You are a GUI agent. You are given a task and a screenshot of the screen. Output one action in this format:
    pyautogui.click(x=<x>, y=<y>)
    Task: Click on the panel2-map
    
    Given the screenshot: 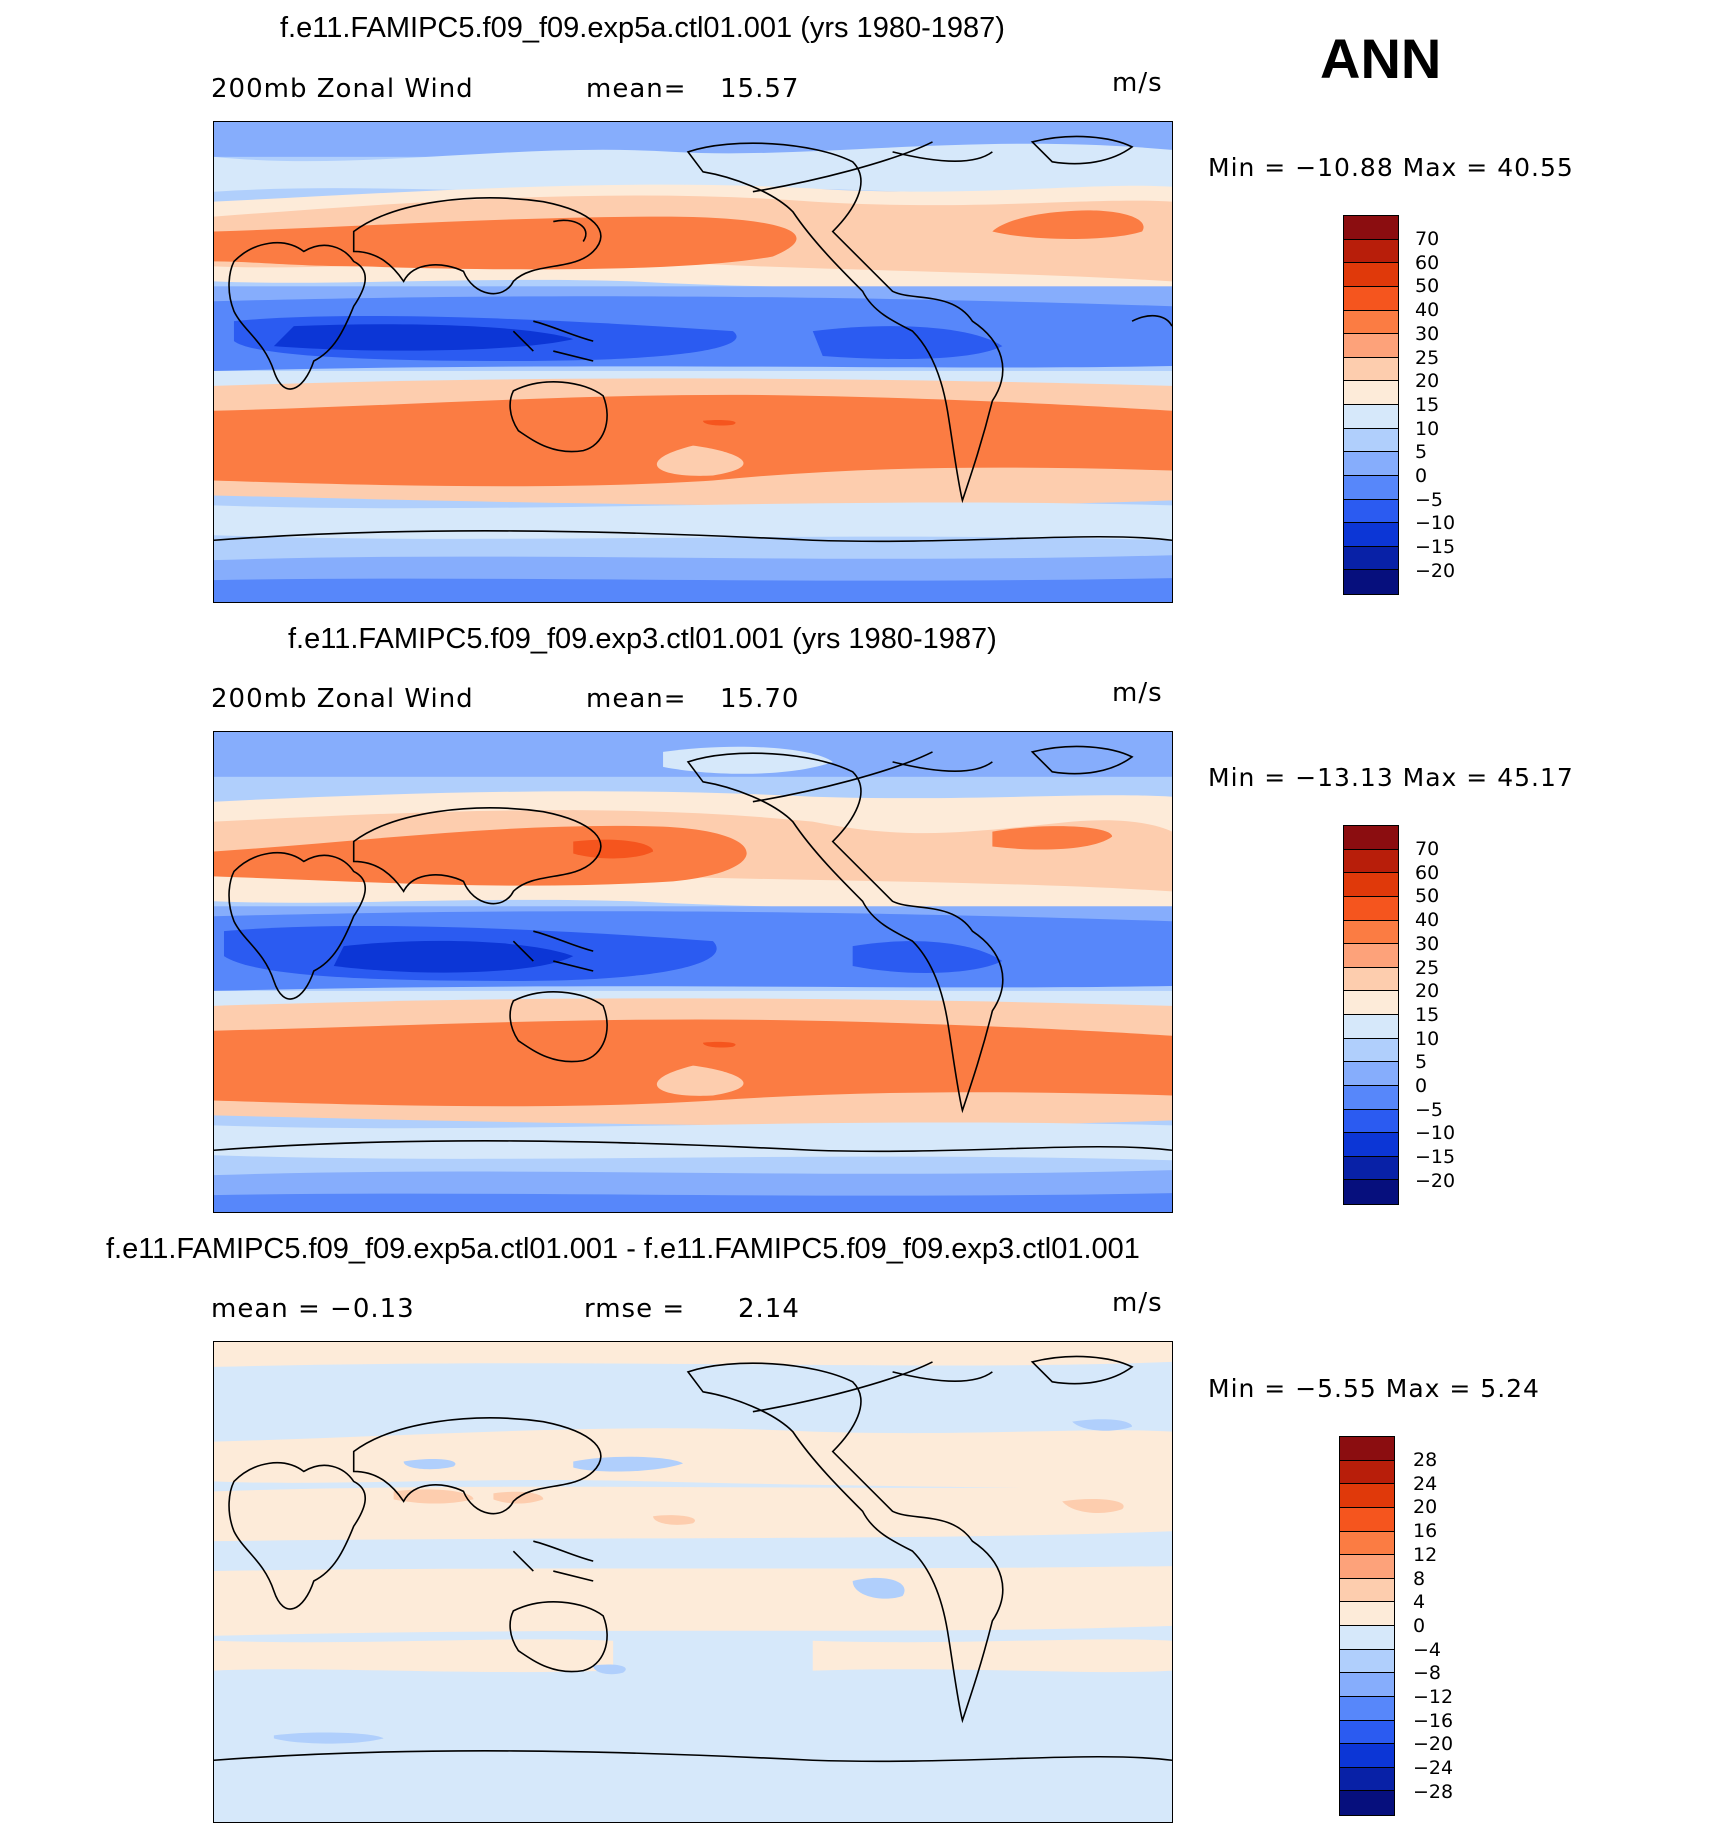 What is the action you would take?
    pyautogui.click(x=693, y=972)
    